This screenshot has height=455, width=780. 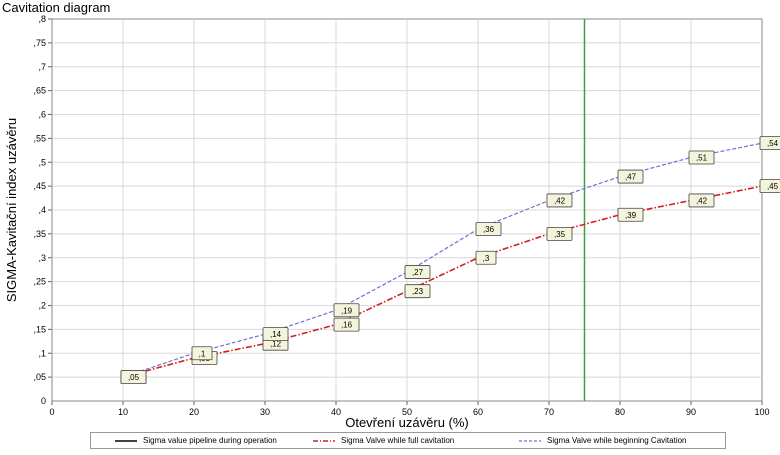 I want to click on data-label-text: ,51, so click(x=702, y=157).